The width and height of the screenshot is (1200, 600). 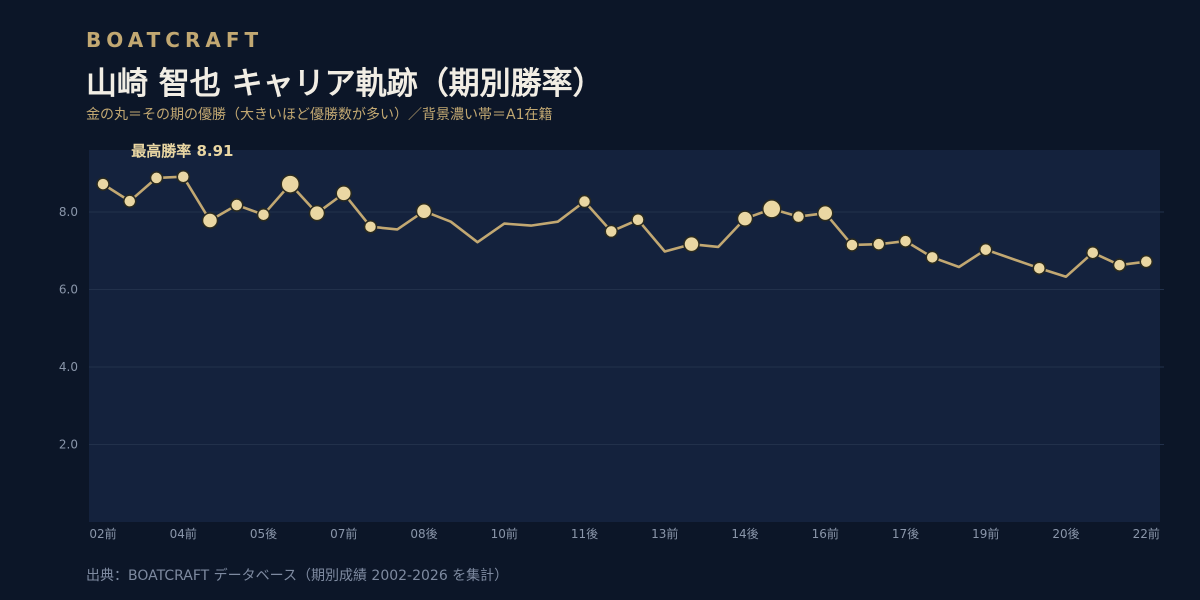 What do you see at coordinates (504, 533) in the screenshot?
I see `x-tick-label: 10前` at bounding box center [504, 533].